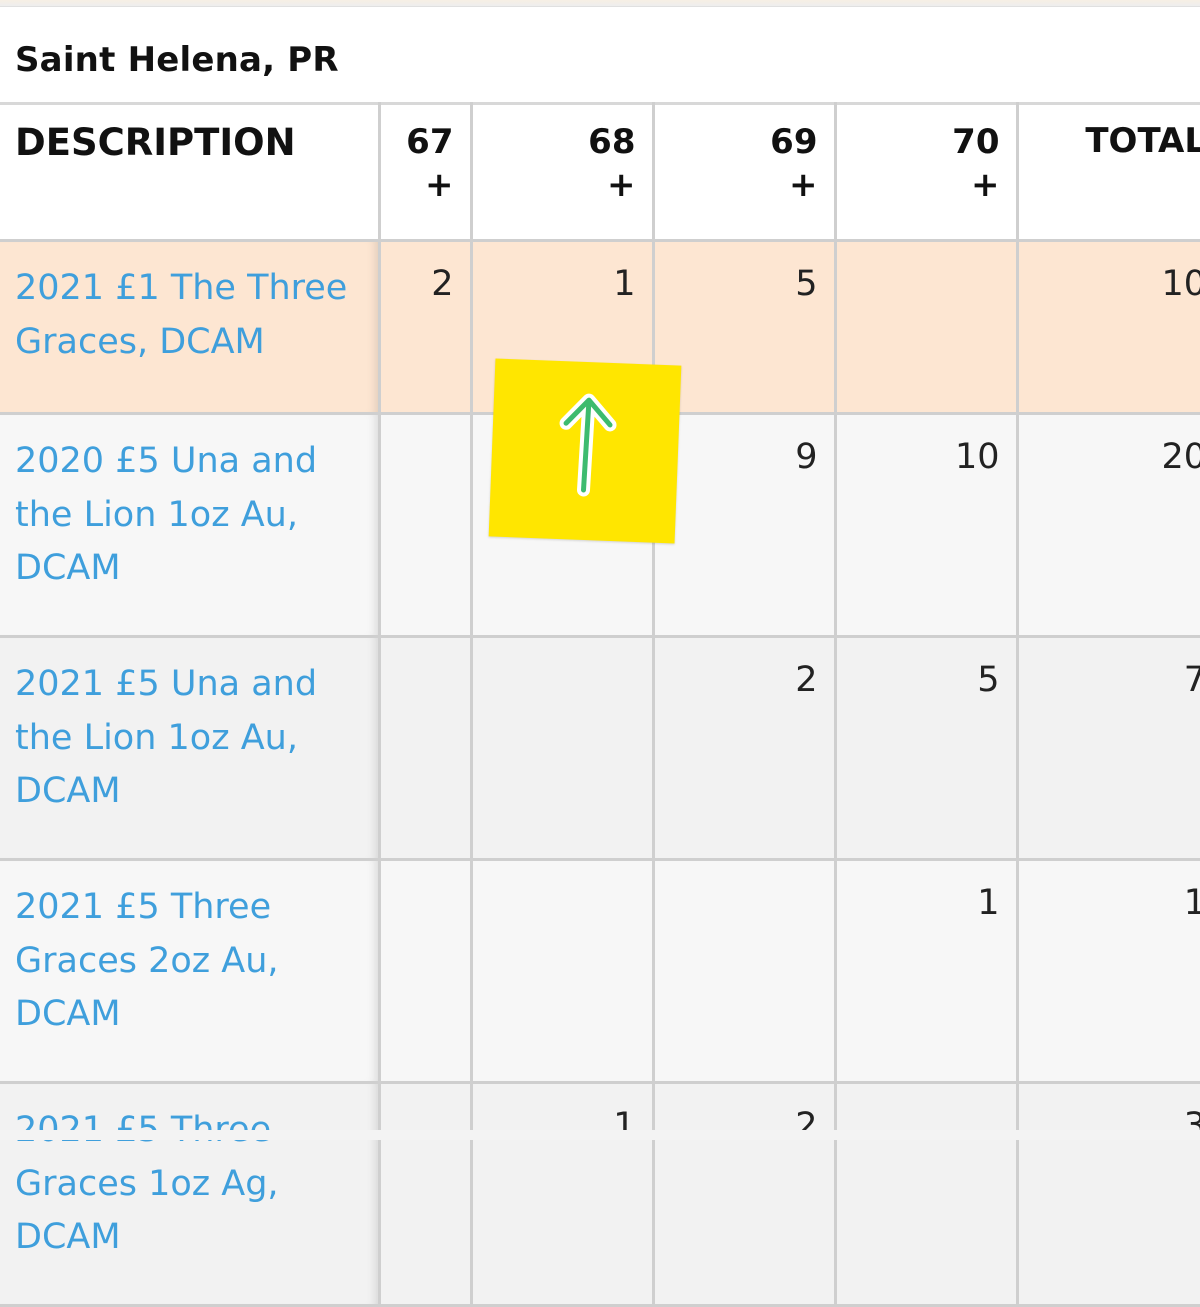 This screenshot has height=1307, width=1200. Describe the element at coordinates (181, 315) in the screenshot. I see `coin-link: 2021 £1 The Three Graces, DCAM` at that location.